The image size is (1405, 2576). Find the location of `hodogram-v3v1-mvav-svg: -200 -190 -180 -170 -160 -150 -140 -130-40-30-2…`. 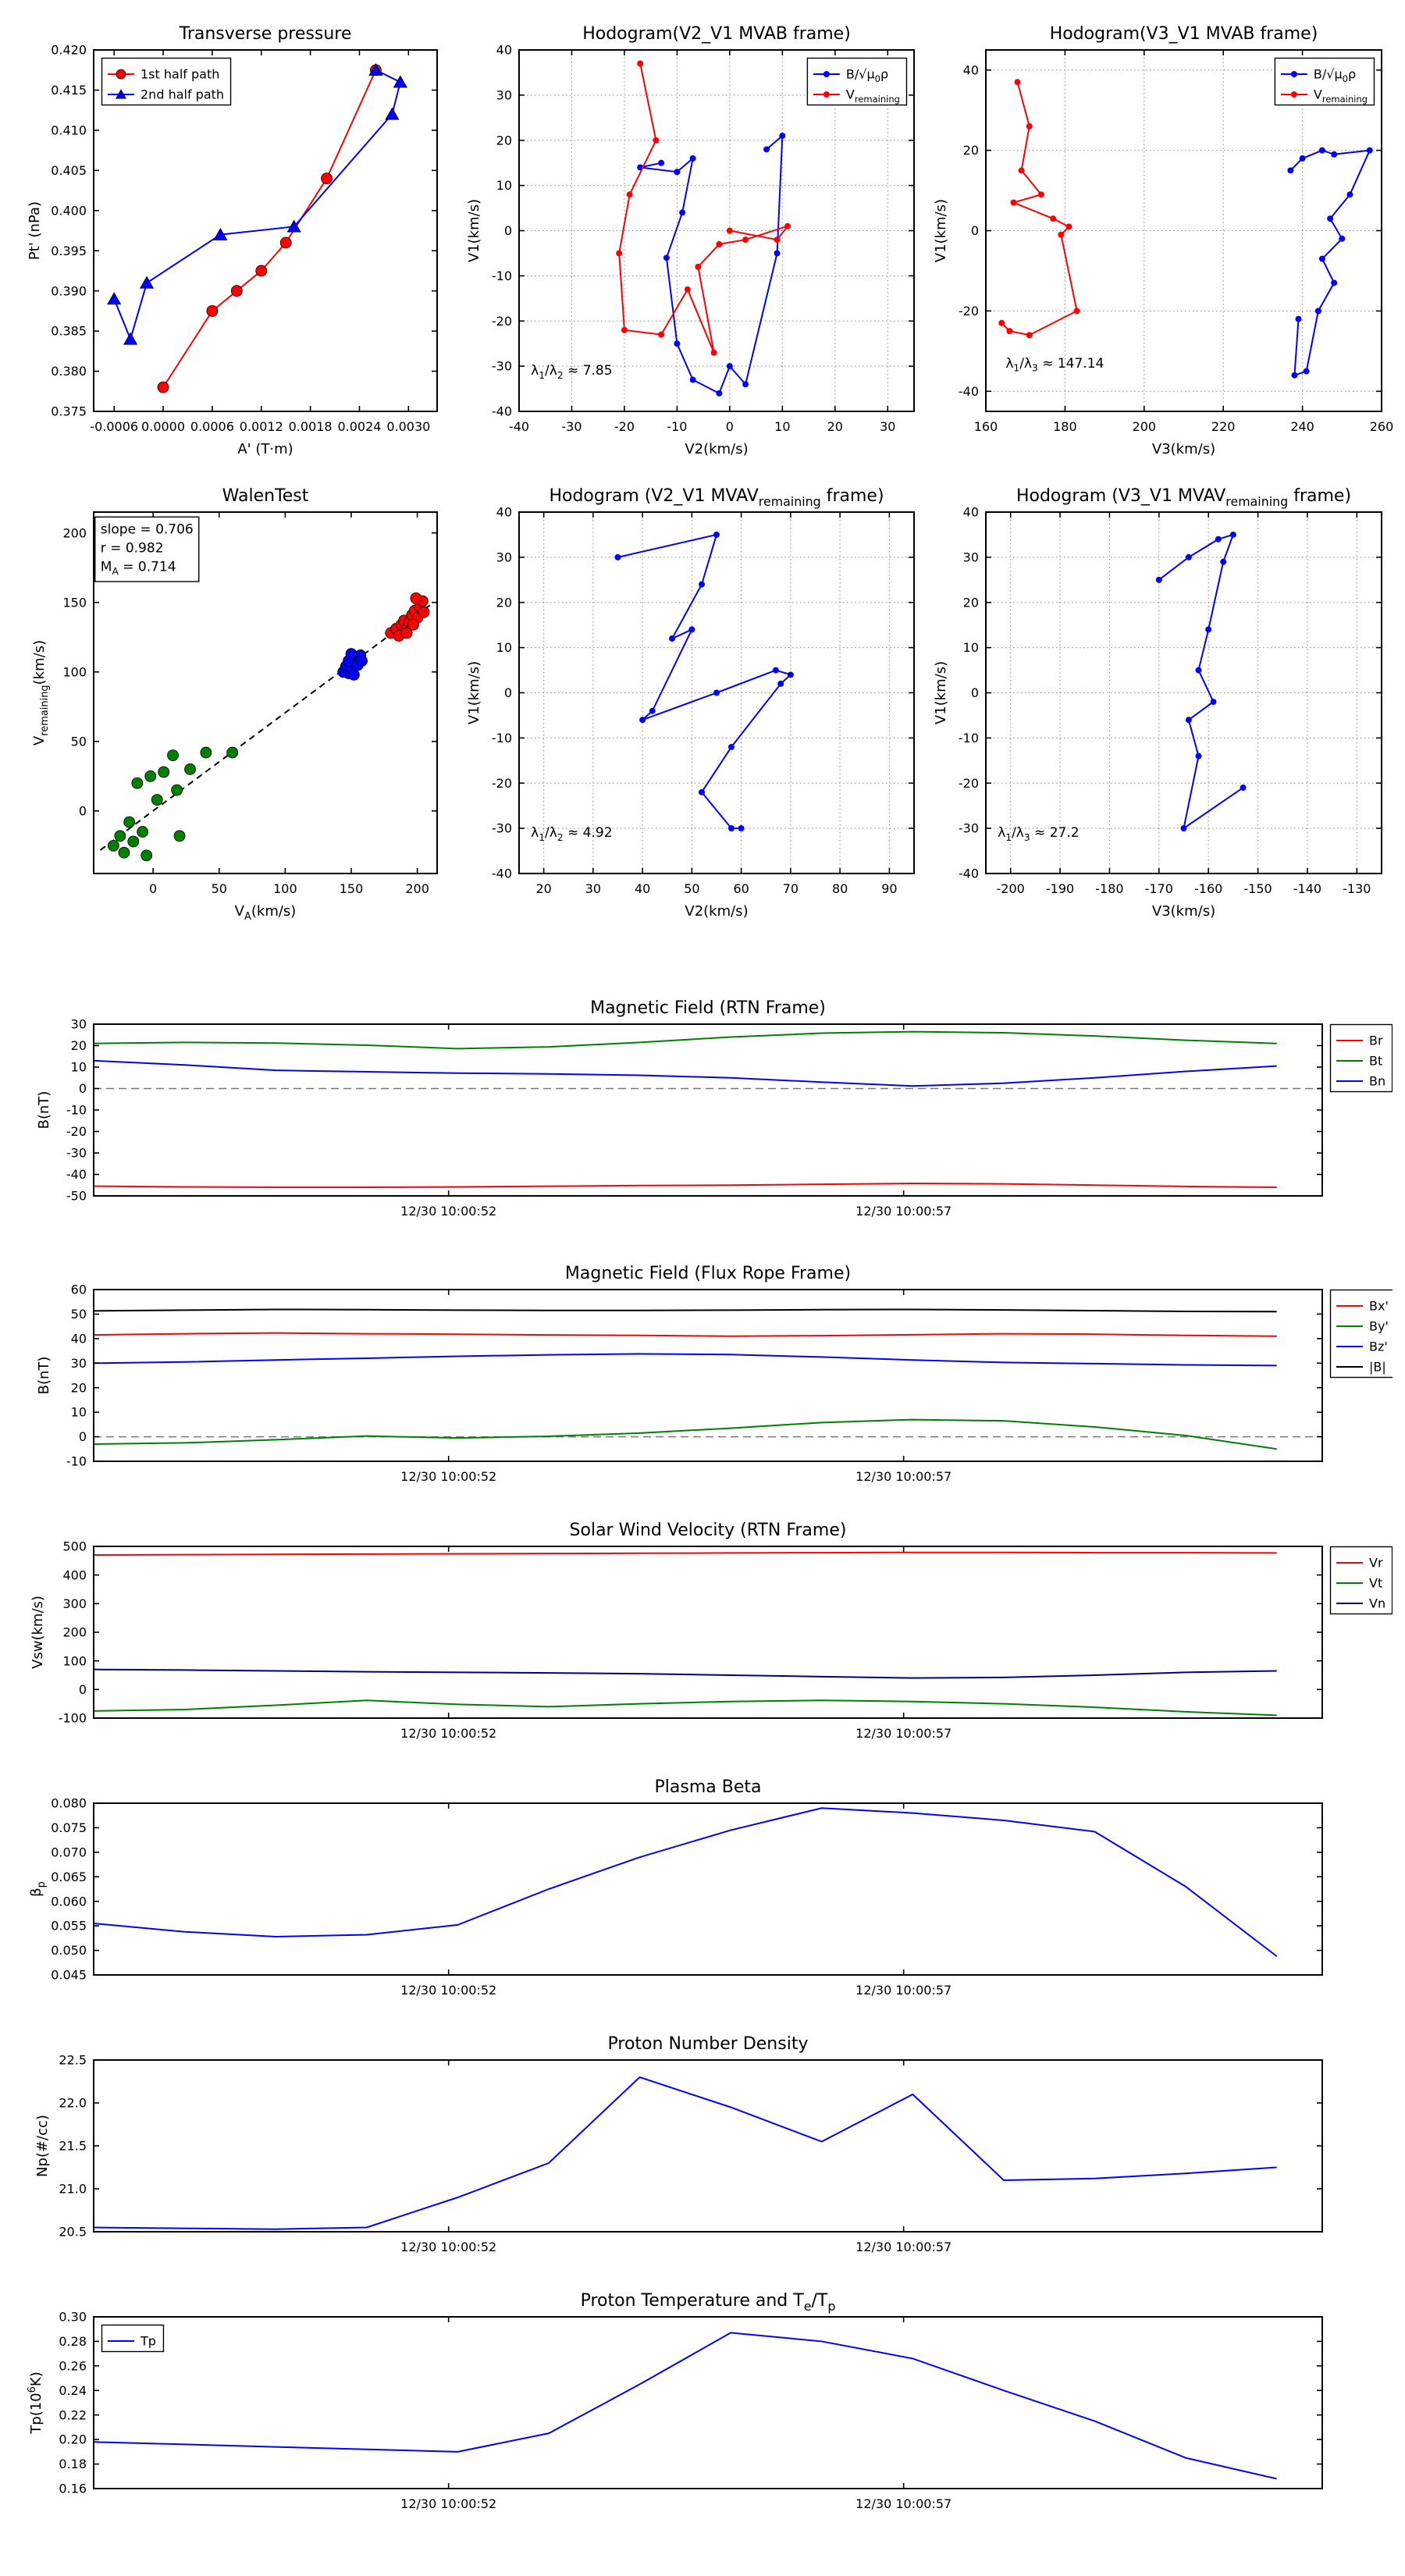

hodogram-v3v1-mvav-svg: -200 -190 -180 -170 -160 -150 -140 -130-40-30-2… is located at coordinates (1157, 703).